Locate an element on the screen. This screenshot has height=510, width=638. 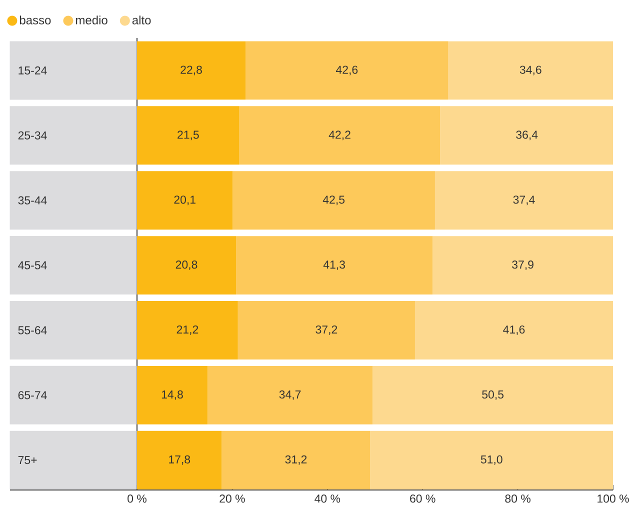
data-label: 41,6 is located at coordinates (514, 330).